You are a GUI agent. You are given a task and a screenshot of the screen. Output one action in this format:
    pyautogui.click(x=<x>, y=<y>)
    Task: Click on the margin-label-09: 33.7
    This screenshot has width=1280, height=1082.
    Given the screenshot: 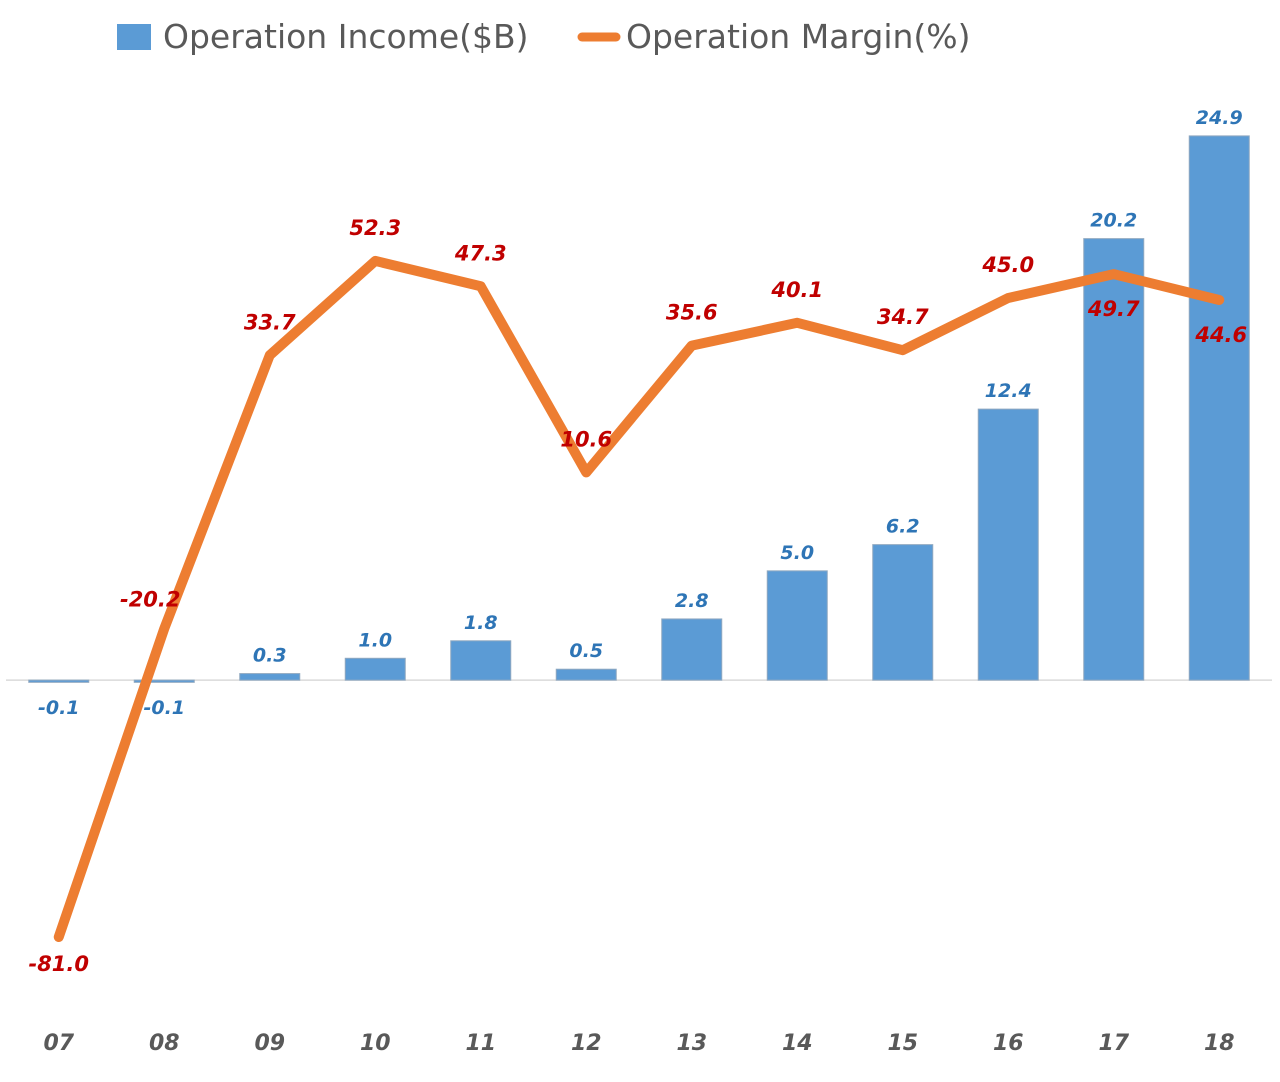 What is the action you would take?
    pyautogui.click(x=270, y=322)
    